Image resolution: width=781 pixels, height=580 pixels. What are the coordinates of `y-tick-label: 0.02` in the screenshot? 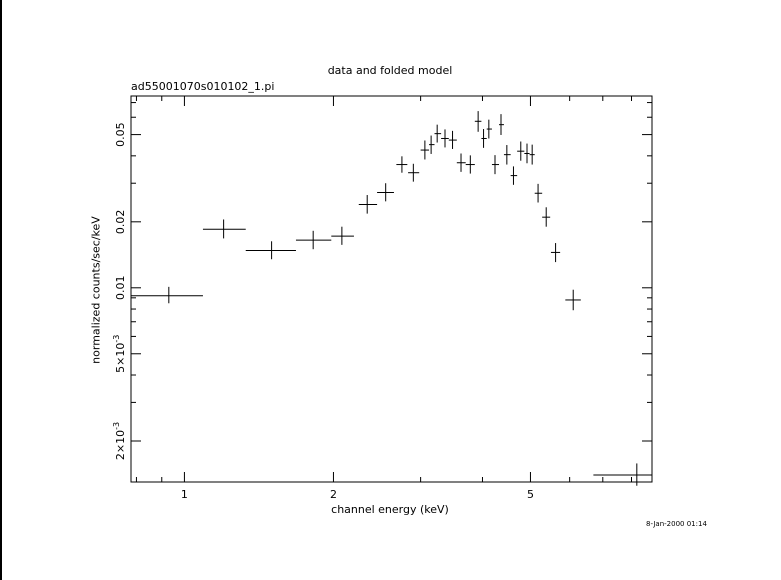 It's located at (120, 222).